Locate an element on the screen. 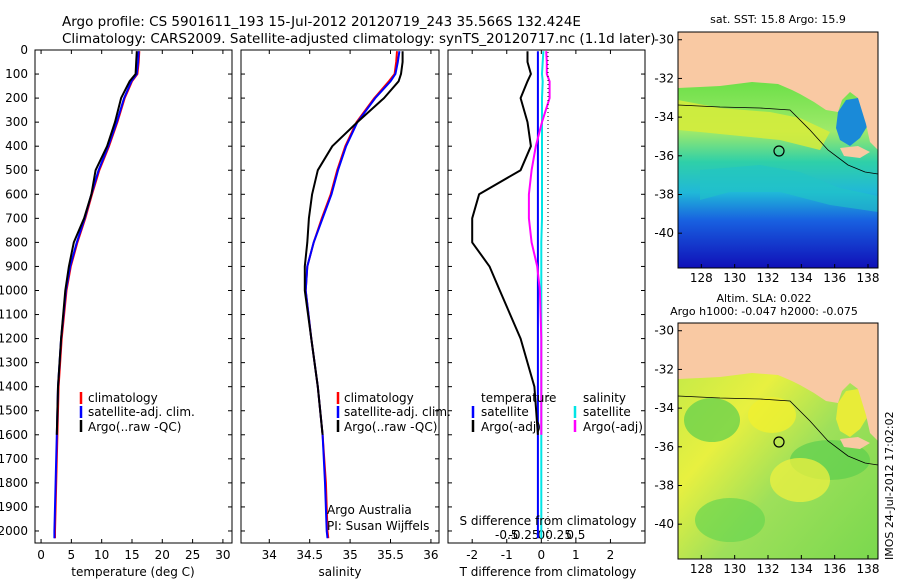  depth-tick-label: 1100 is located at coordinates (14, 315).